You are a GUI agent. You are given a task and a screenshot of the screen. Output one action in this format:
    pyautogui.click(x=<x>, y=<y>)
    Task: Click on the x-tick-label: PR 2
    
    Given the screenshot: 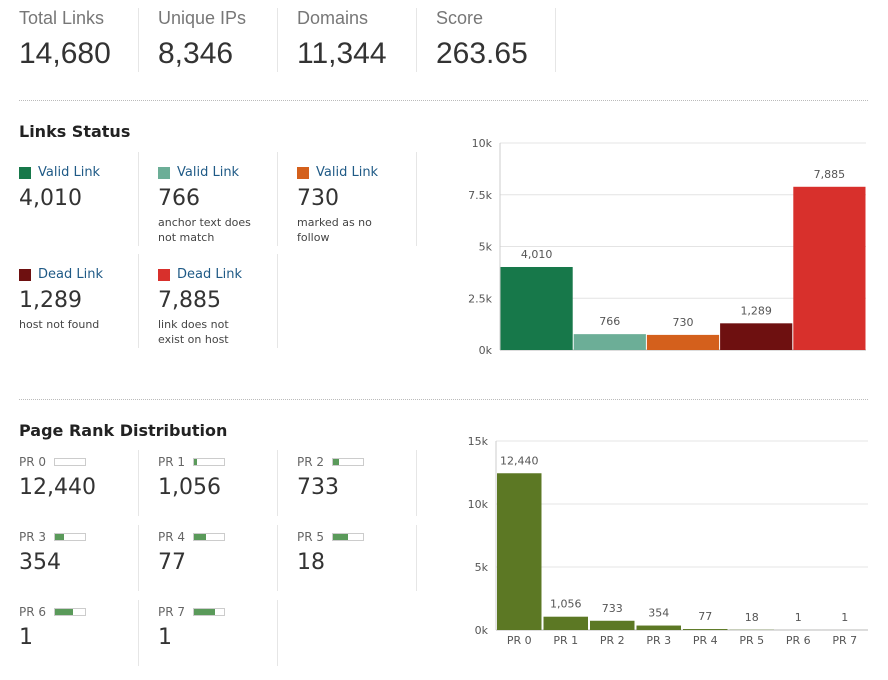 What is the action you would take?
    pyautogui.click(x=612, y=640)
    